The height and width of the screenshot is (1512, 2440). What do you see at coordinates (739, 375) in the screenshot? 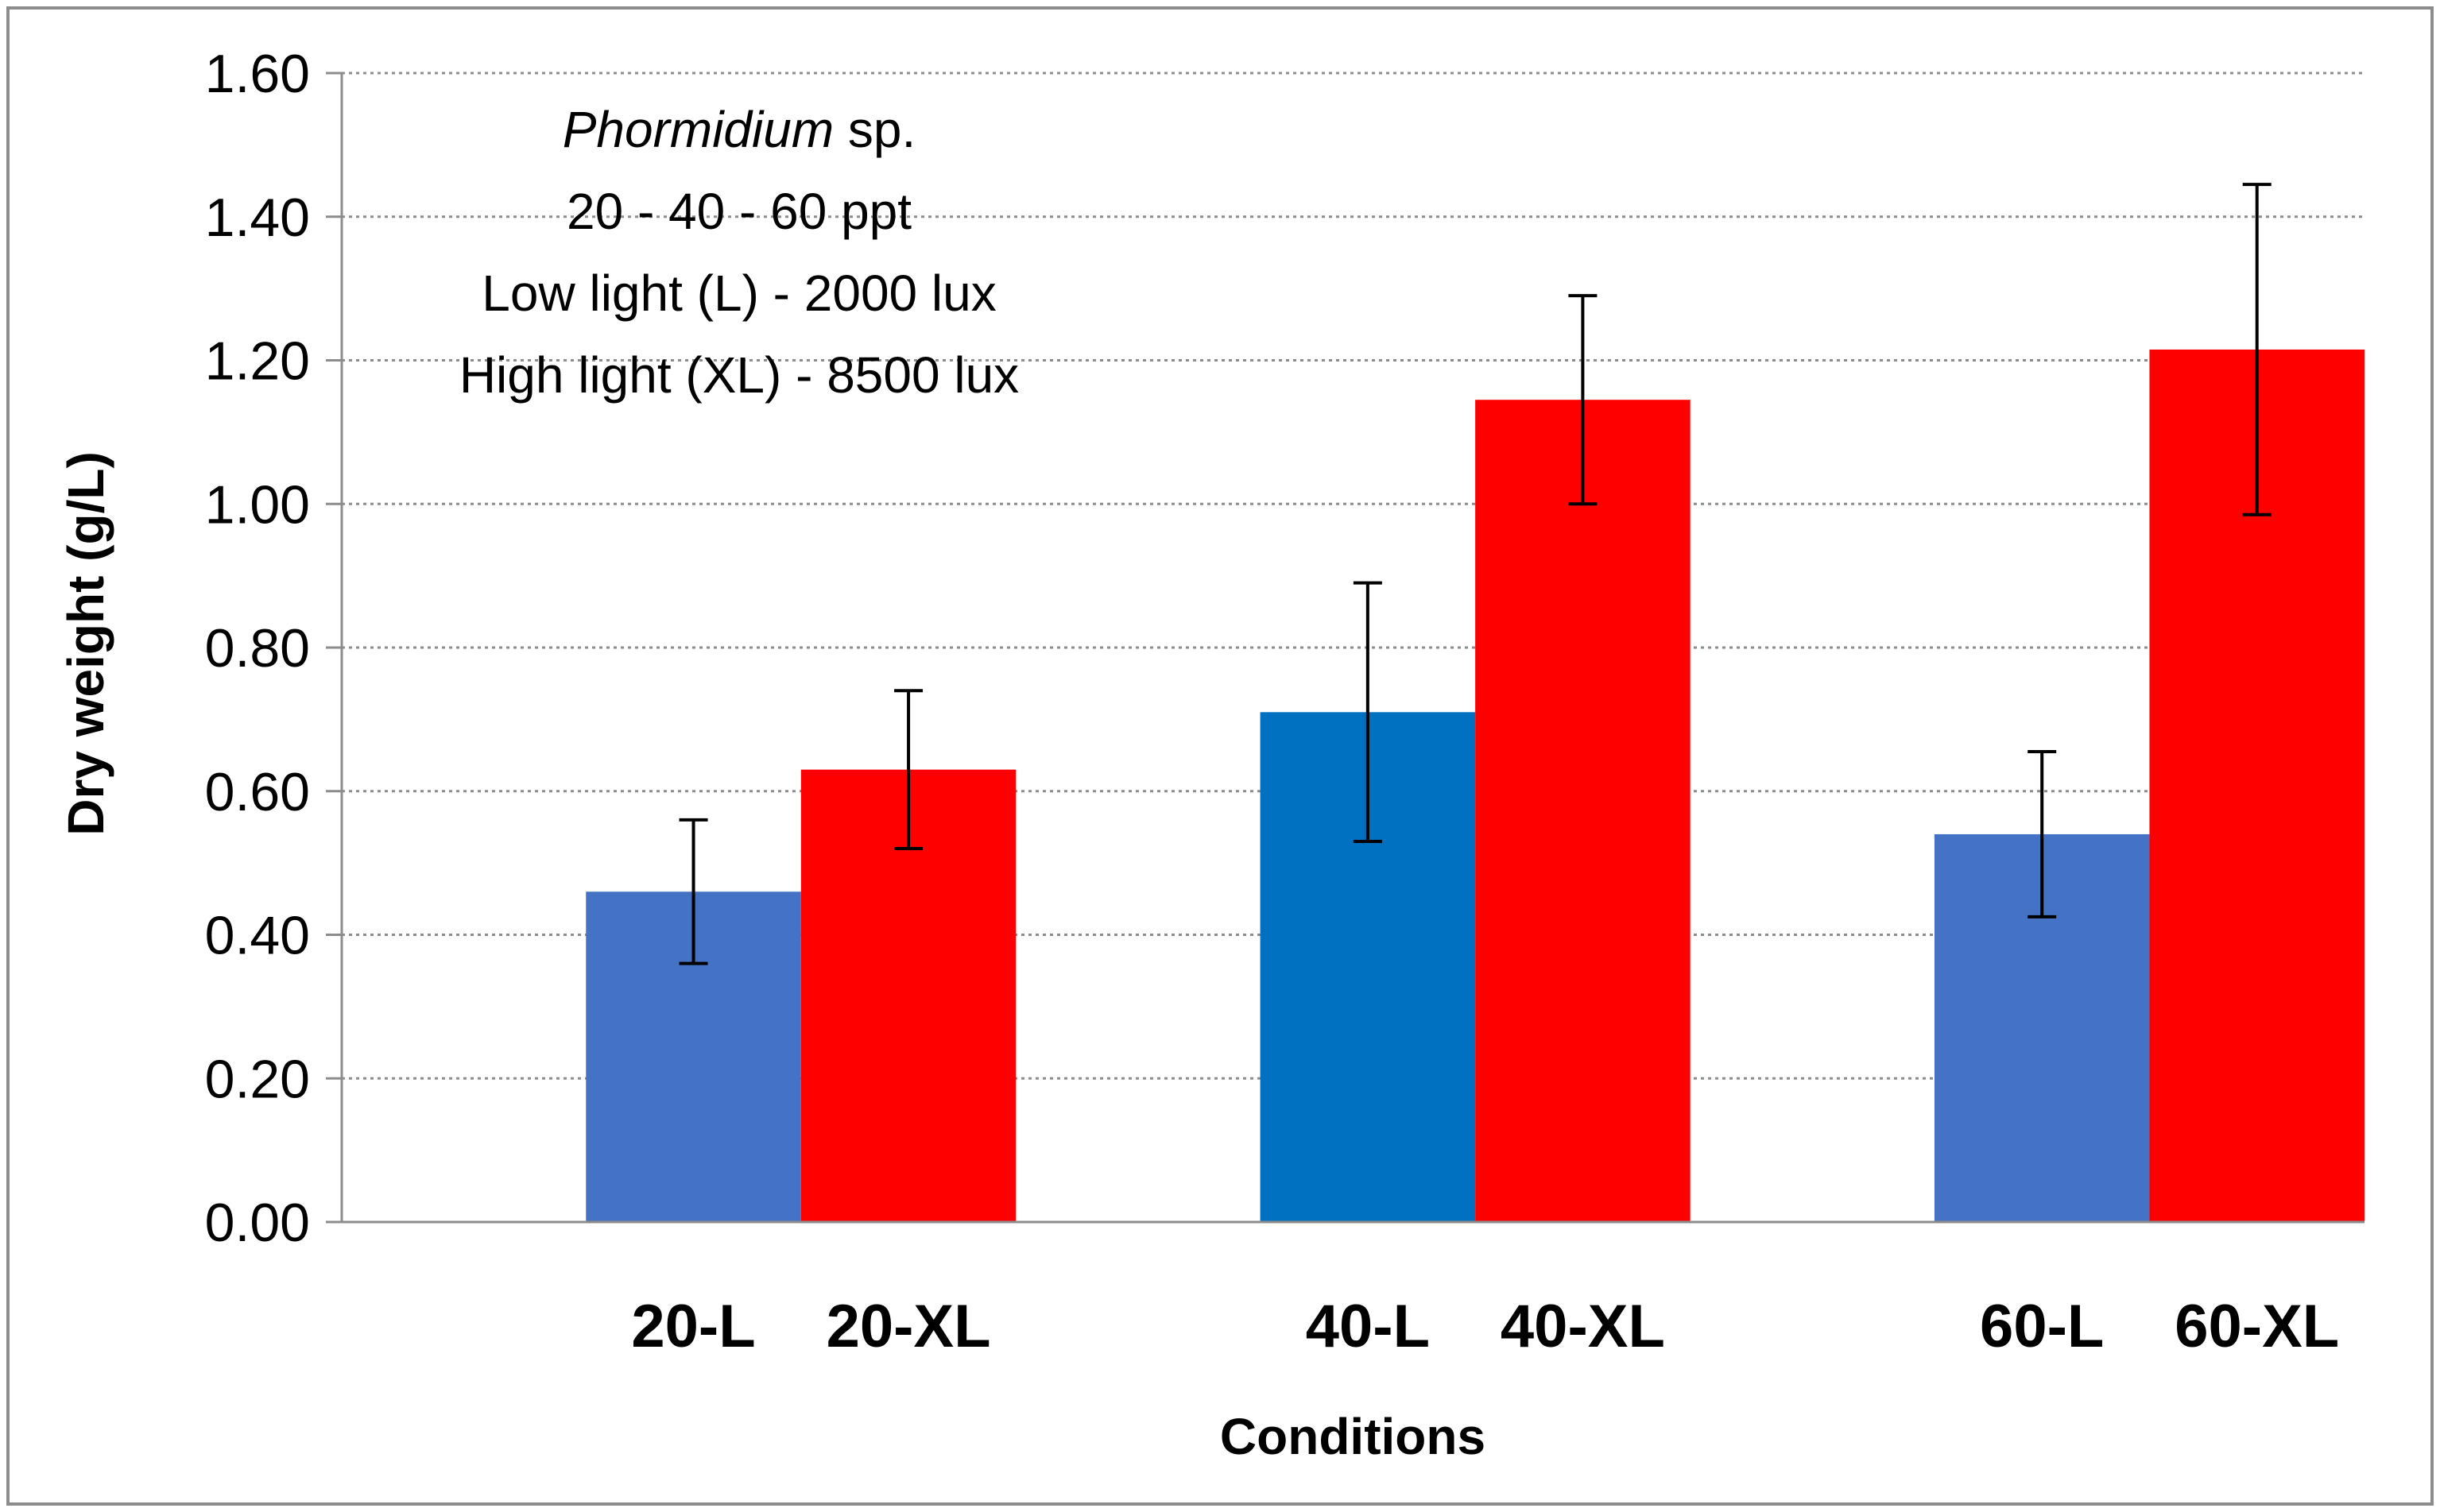
I see `annotation-line-4: High light (XL) - 8500 lux` at bounding box center [739, 375].